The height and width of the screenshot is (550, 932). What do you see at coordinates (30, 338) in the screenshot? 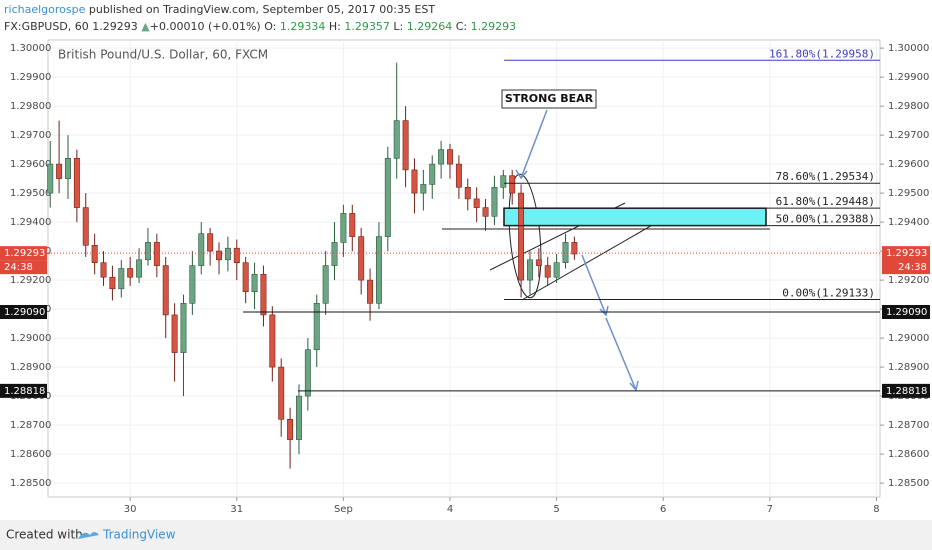
I see `y-tick-label: 1.29000` at bounding box center [30, 338].